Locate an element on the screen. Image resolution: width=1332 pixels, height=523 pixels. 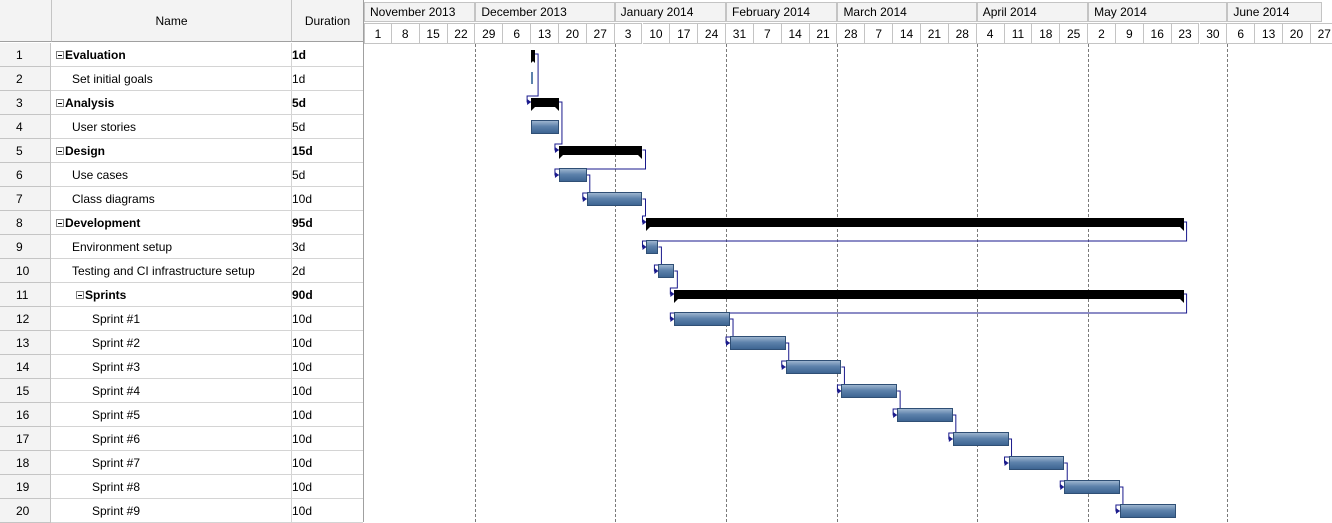
milestone-bar is located at coordinates (531, 78).